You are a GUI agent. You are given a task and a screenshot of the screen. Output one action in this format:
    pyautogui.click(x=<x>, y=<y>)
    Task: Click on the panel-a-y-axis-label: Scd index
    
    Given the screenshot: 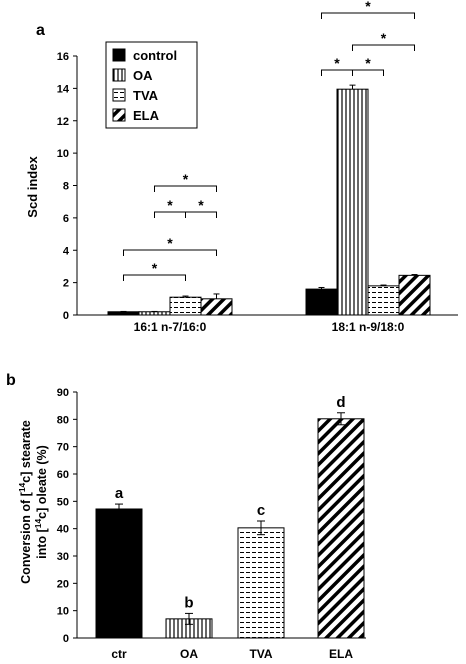 What is the action you would take?
    pyautogui.click(x=32, y=187)
    